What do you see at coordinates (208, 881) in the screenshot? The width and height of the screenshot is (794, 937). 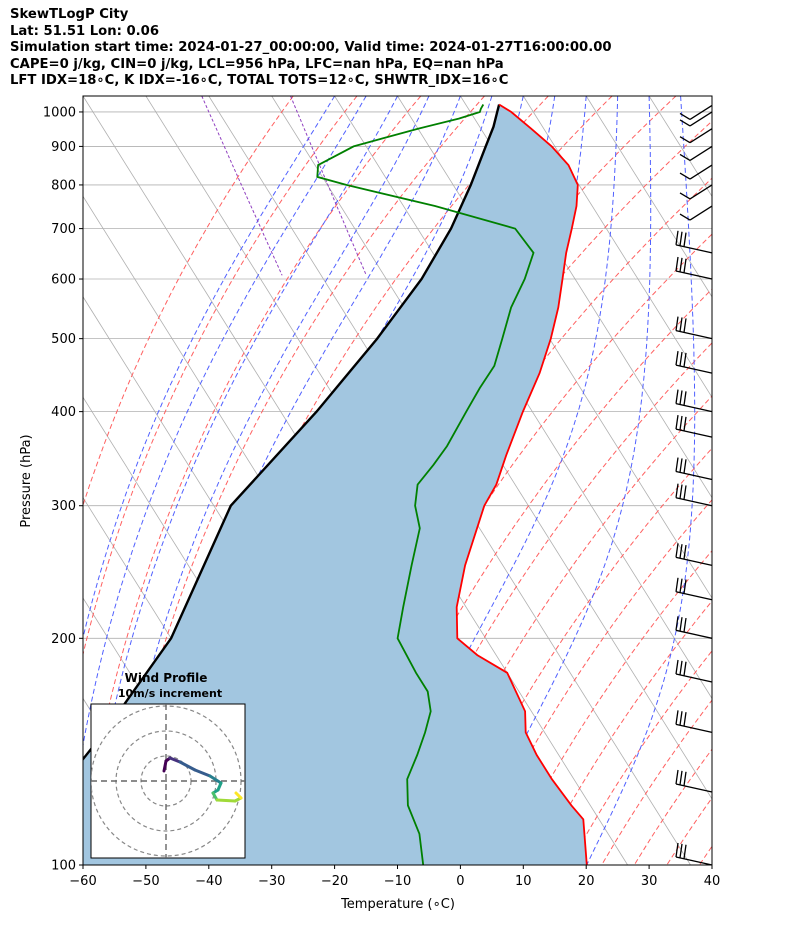 I see `x-tick-label: −40` at bounding box center [208, 881].